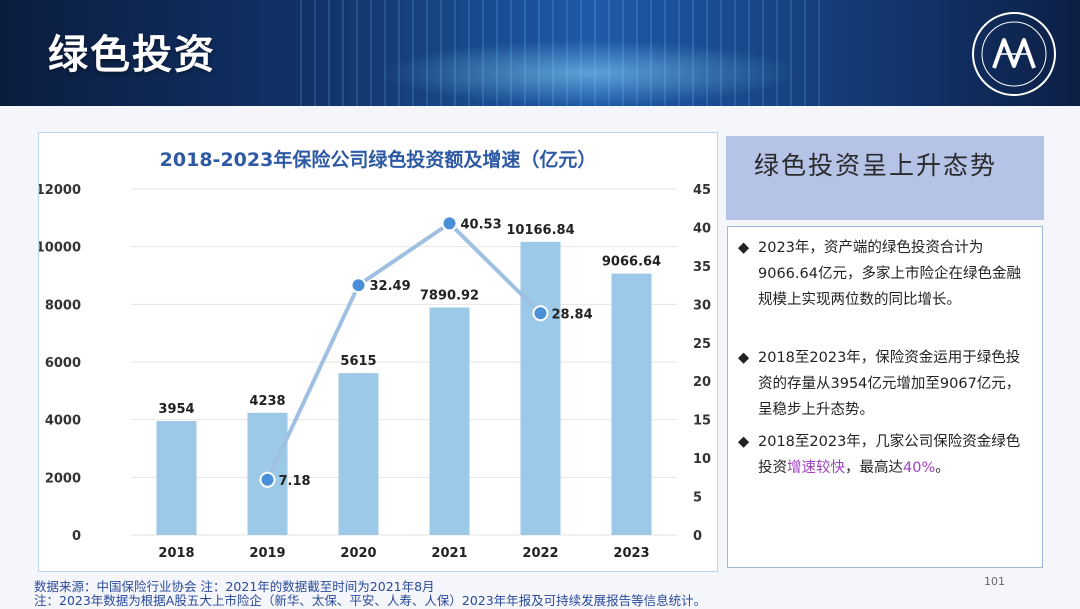  What do you see at coordinates (889, 455) in the screenshot?
I see `bullet-text-part: 2018至2023年，几家公司保险资金绿色投资` at bounding box center [889, 455].